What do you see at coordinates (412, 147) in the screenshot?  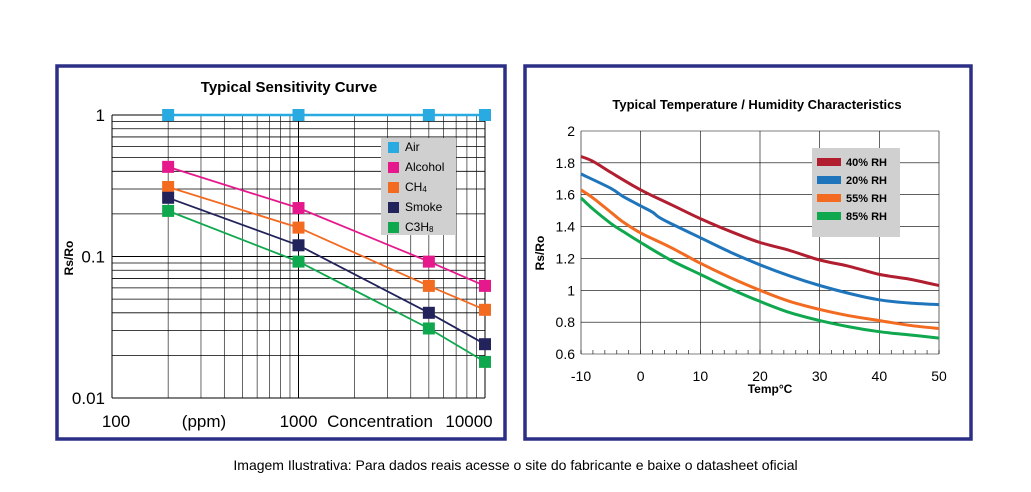 I see `legend-label-air: Air` at bounding box center [412, 147].